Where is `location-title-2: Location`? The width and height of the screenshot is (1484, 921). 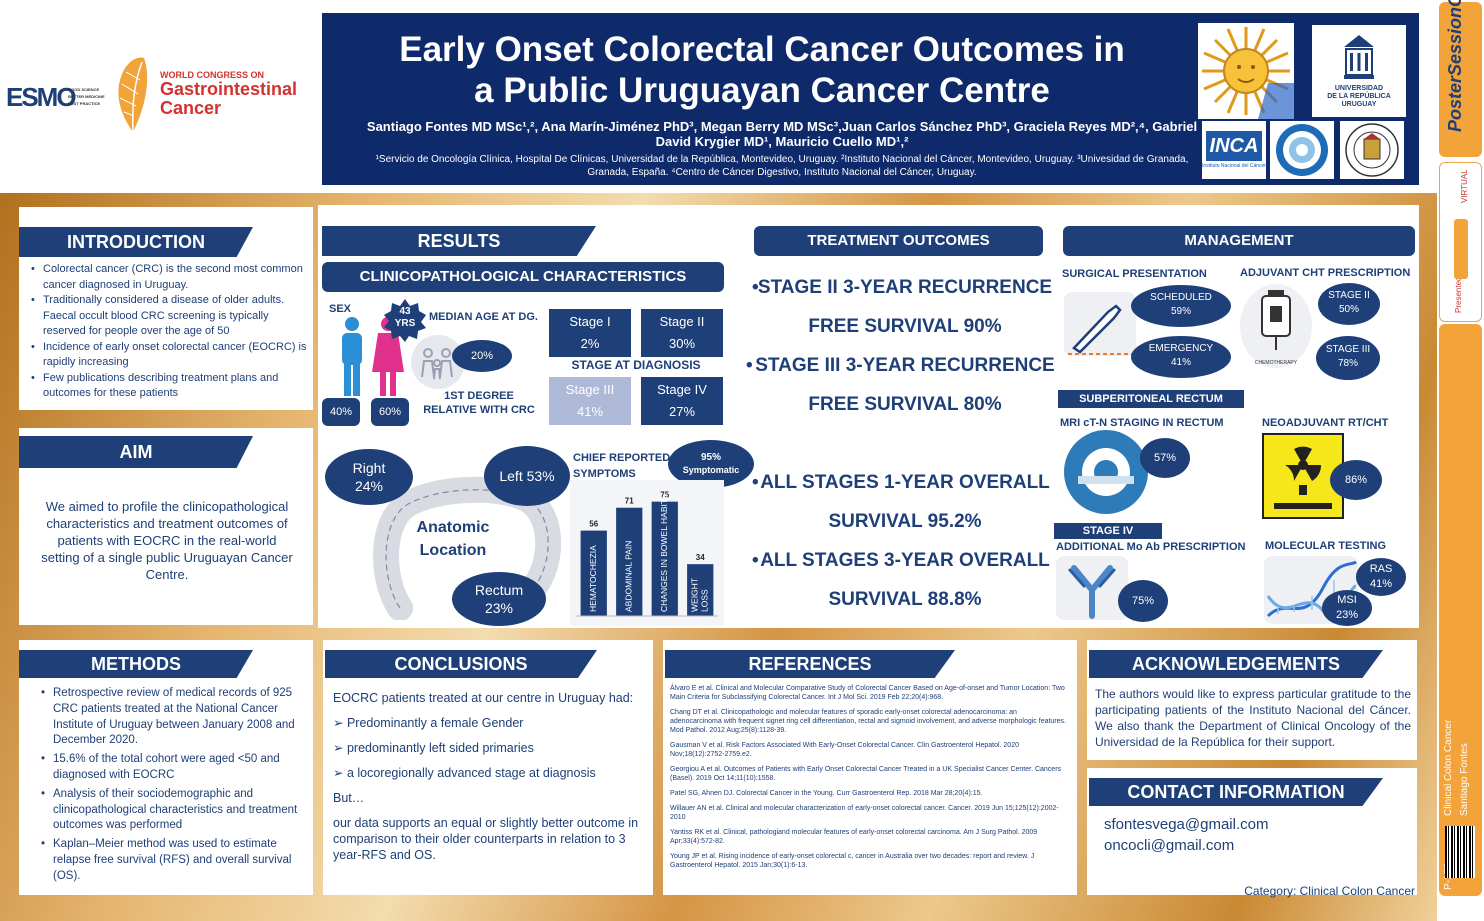
location-title-2: Location is located at coordinates (453, 550).